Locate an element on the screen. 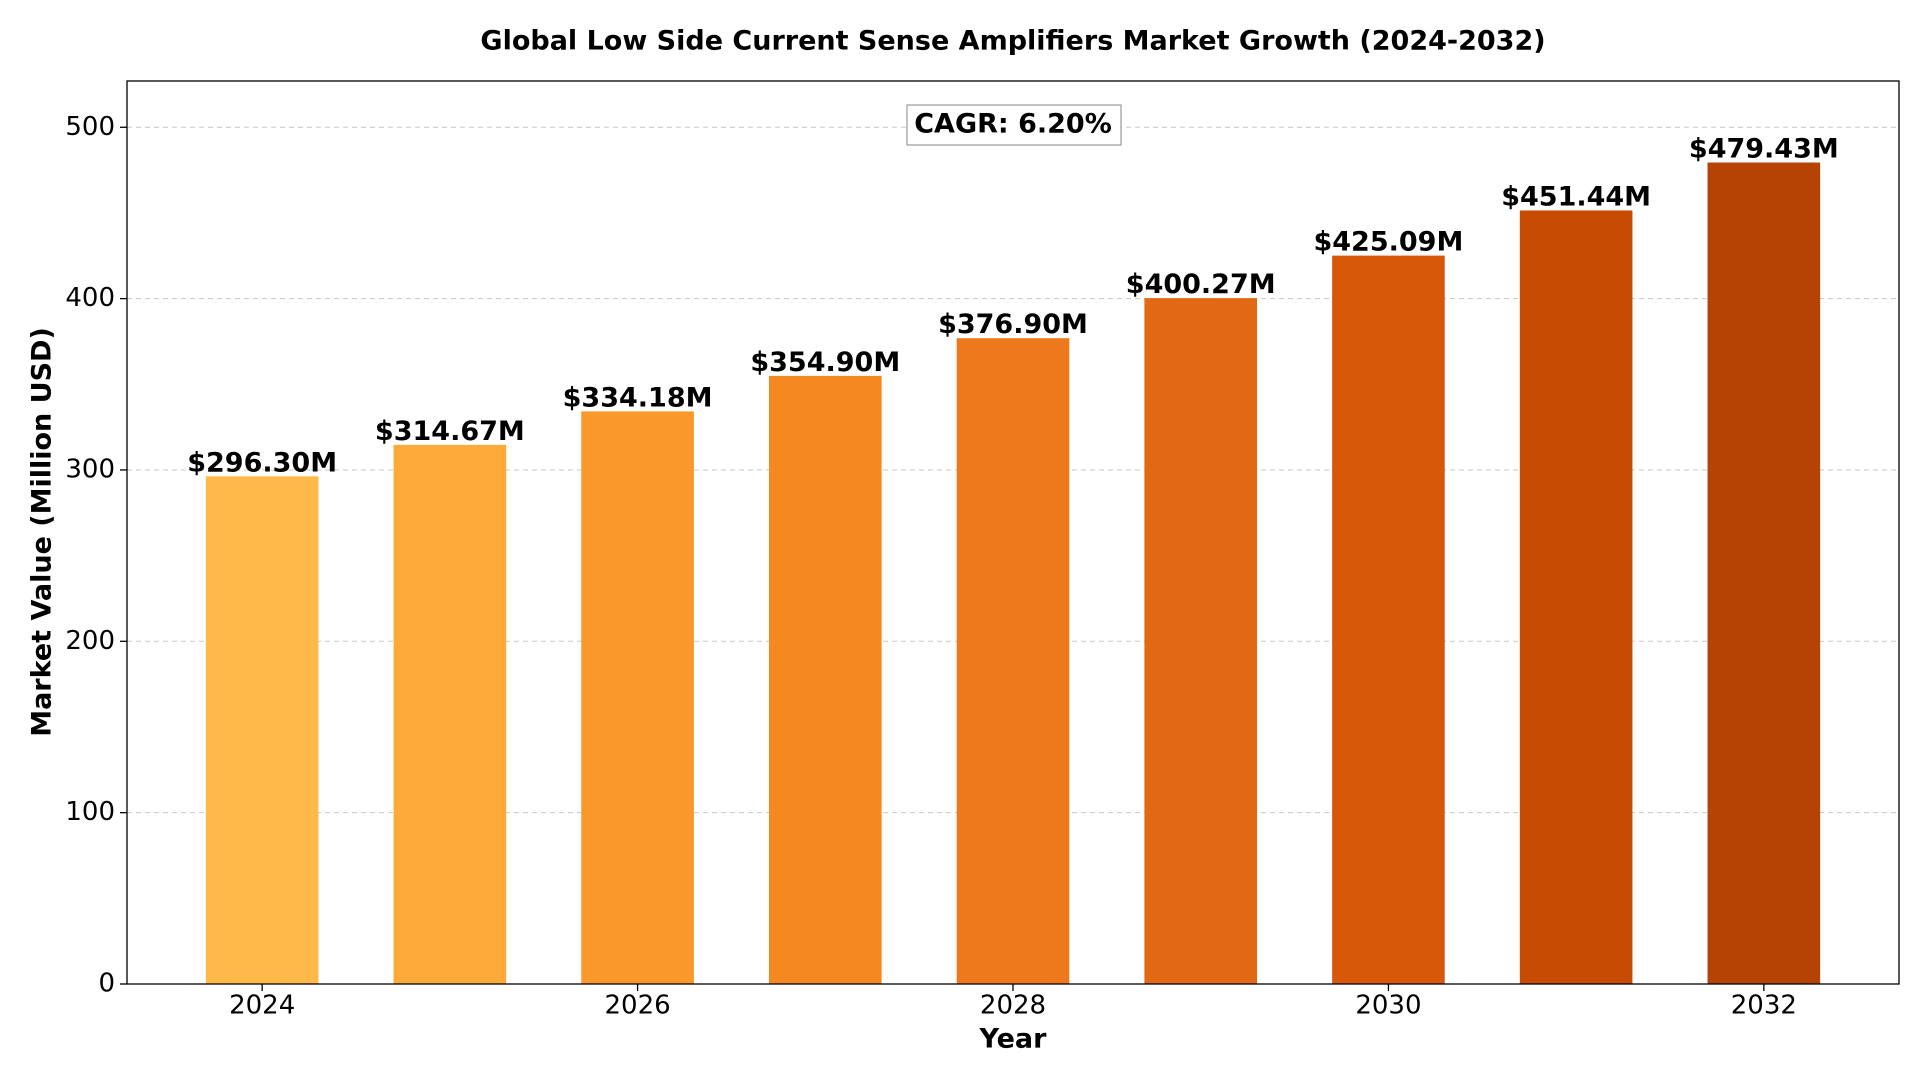 Image resolution: width=1920 pixels, height=1084 pixels. bar-2025 is located at coordinates (450, 714).